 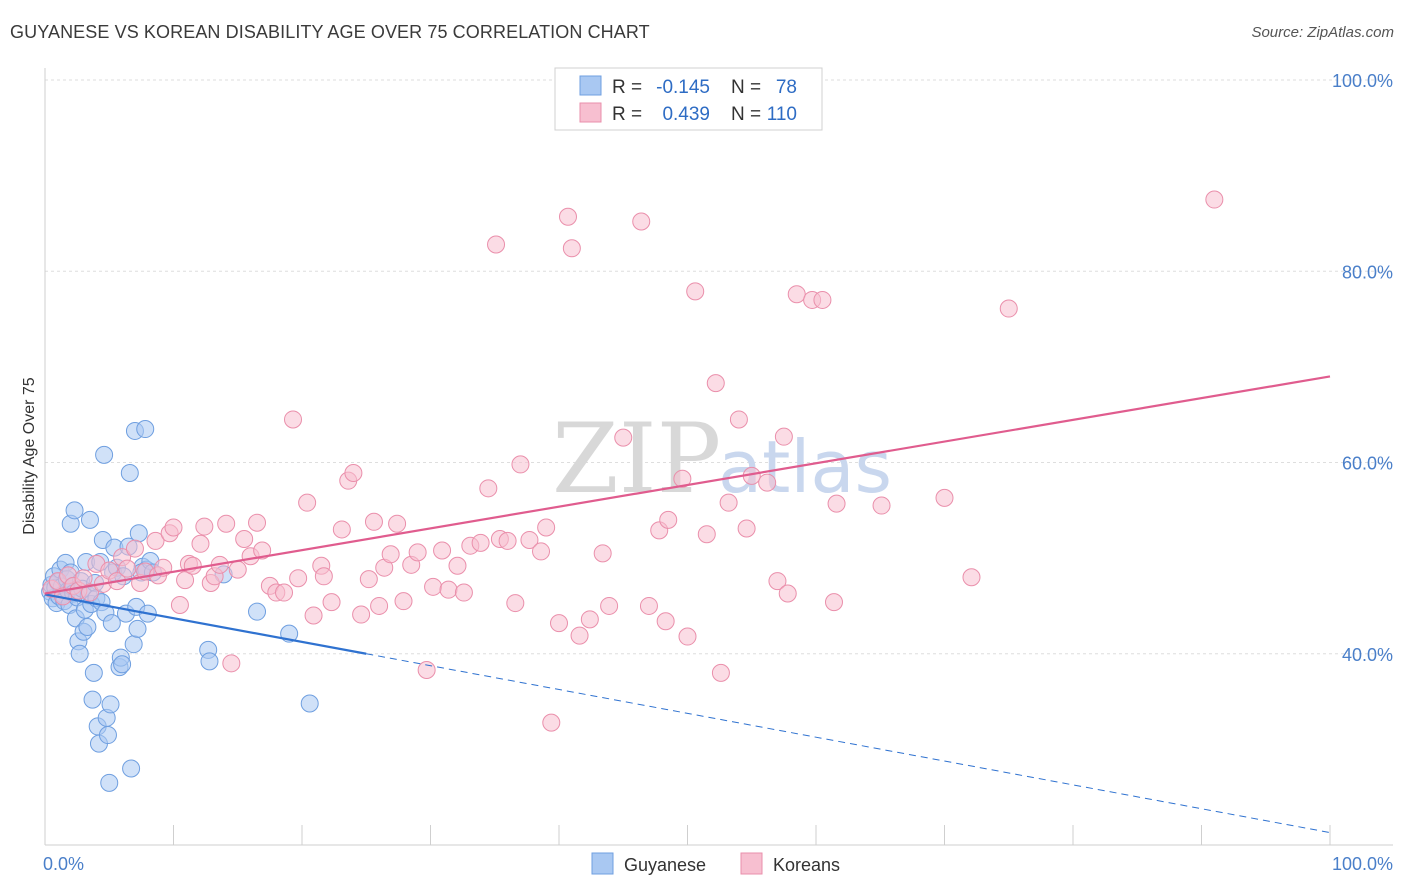 I want to click on bottom-legend: Guyanese Koreans, so click(x=715, y=863).